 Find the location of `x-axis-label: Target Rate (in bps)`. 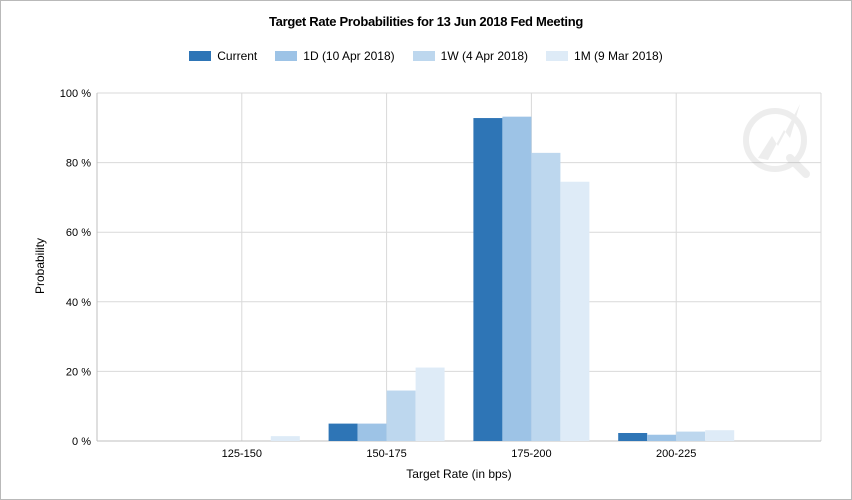

x-axis-label: Target Rate (in bps) is located at coordinates (458, 474).